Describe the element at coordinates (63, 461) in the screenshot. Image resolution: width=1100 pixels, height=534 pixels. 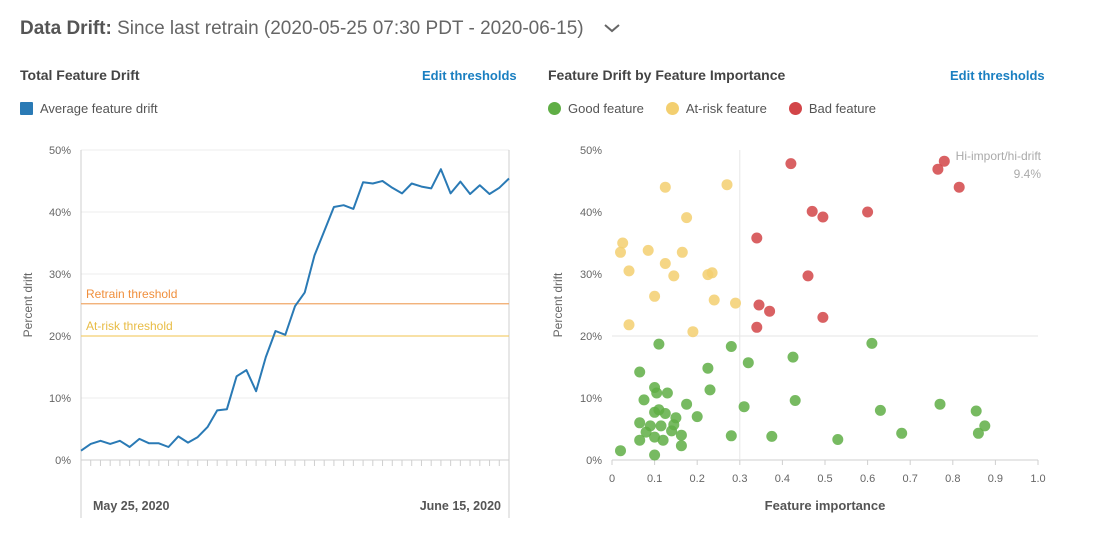
I see `line-y-tick-label: 0%` at that location.